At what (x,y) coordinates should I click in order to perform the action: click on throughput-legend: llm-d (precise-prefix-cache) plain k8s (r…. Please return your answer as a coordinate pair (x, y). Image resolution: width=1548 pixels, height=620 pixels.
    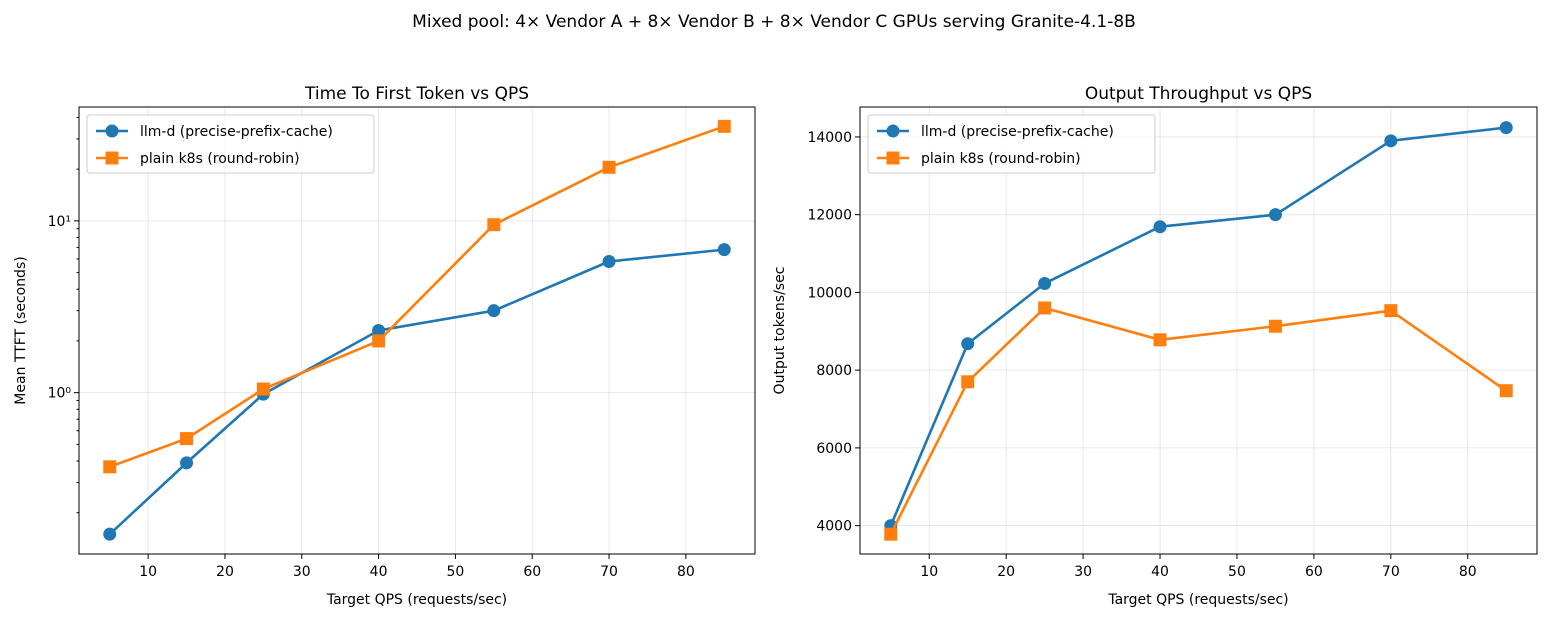
    Looking at the image, I should click on (1011, 144).